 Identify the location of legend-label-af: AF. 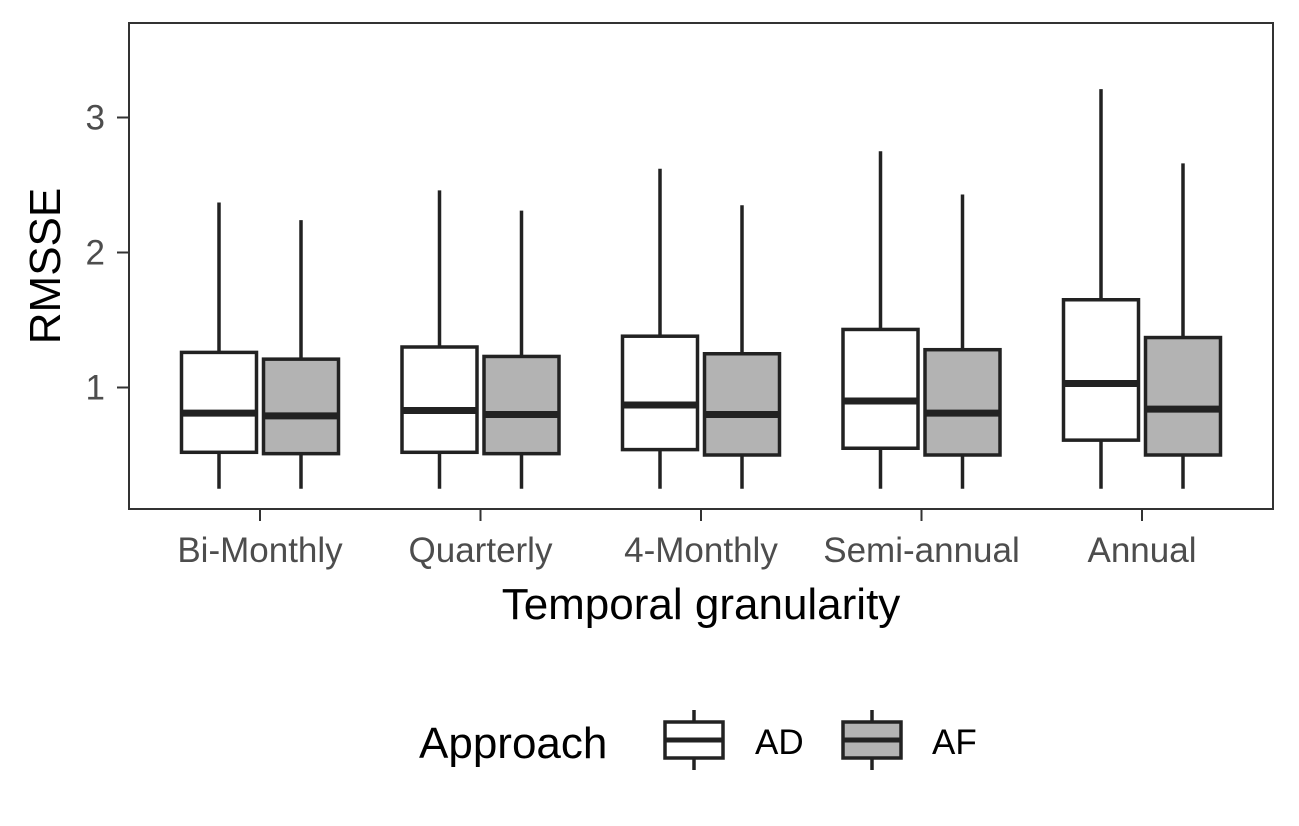
(954, 742).